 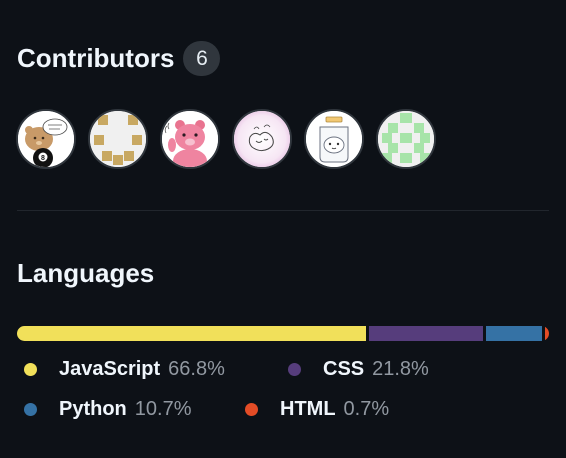 I want to click on contributor-avatars: 8, so click(x=226, y=139).